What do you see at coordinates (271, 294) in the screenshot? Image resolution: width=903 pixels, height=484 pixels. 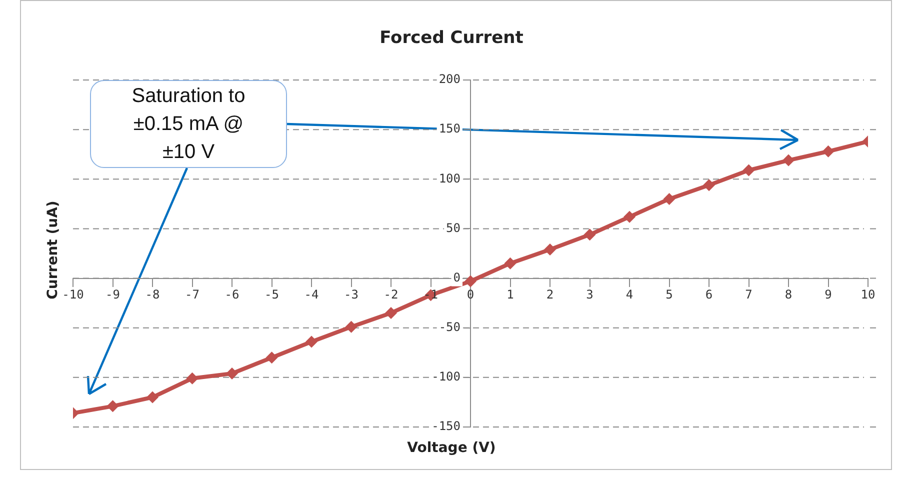 I see `x-tick-label: -5` at bounding box center [271, 294].